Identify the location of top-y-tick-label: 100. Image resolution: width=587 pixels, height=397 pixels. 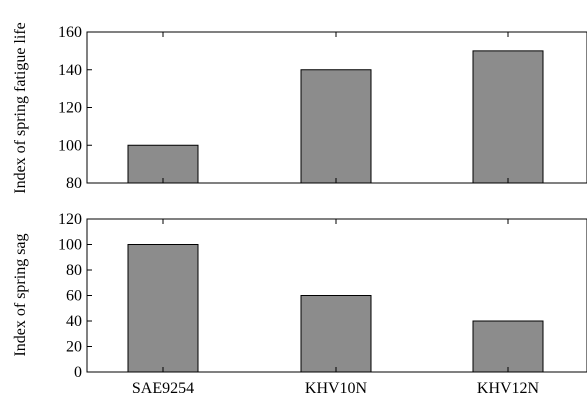
(70, 145).